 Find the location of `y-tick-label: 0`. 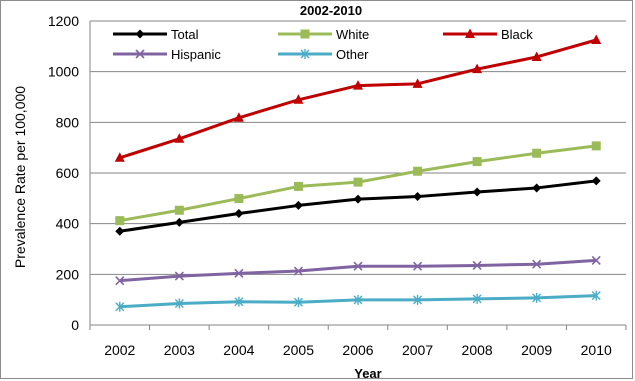

y-tick-label: 0 is located at coordinates (75, 325).